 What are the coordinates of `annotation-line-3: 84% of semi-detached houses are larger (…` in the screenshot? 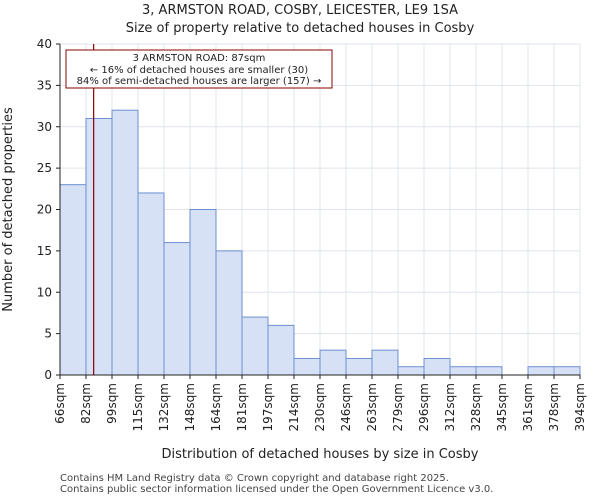 It's located at (199, 81).